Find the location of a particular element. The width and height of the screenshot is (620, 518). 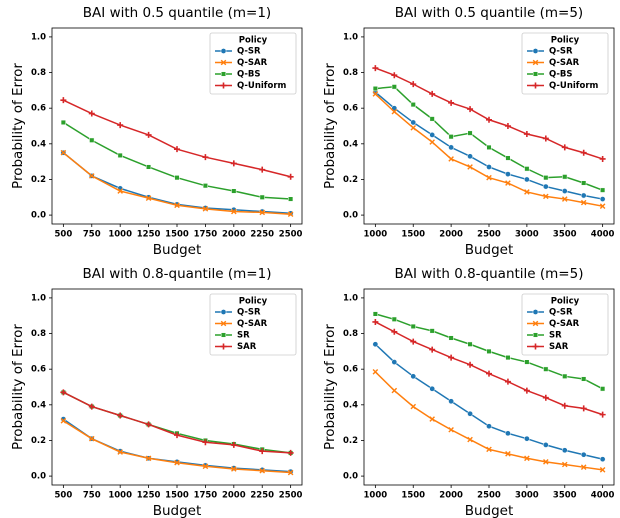

y-tick-label: 0.0 is located at coordinates (38, 216).